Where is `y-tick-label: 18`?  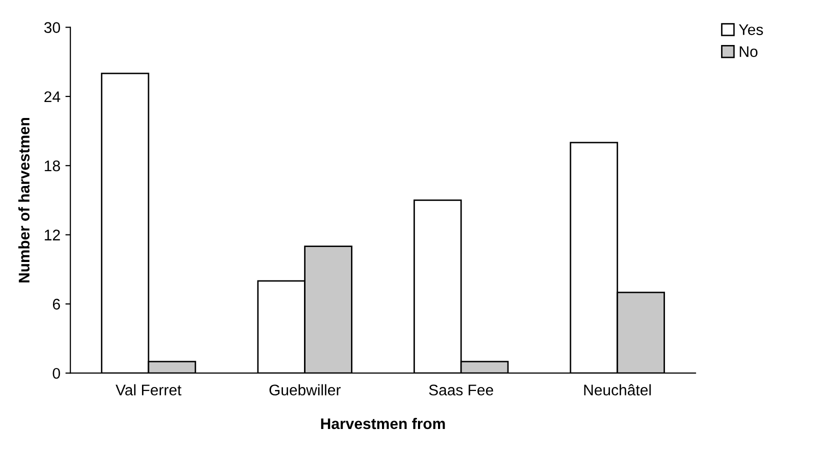 y-tick-label: 18 is located at coordinates (52, 166).